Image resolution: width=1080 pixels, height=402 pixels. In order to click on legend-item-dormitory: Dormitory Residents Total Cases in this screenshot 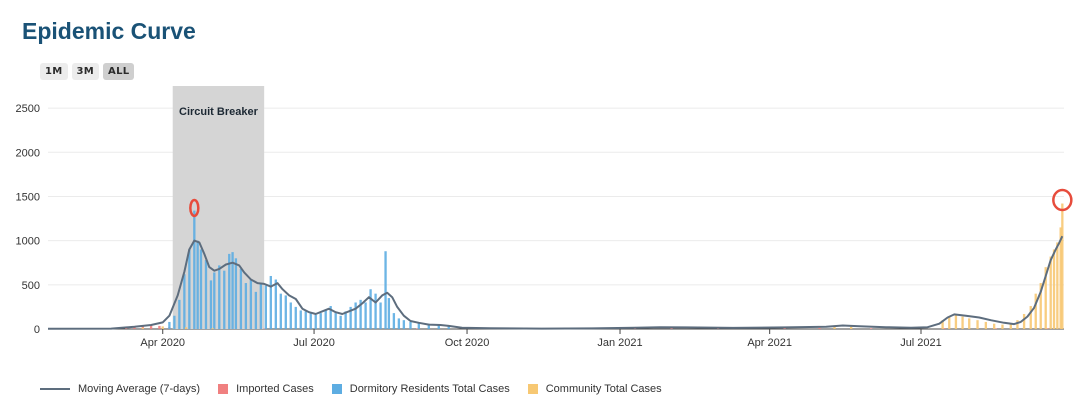, I will do `click(420, 389)`.